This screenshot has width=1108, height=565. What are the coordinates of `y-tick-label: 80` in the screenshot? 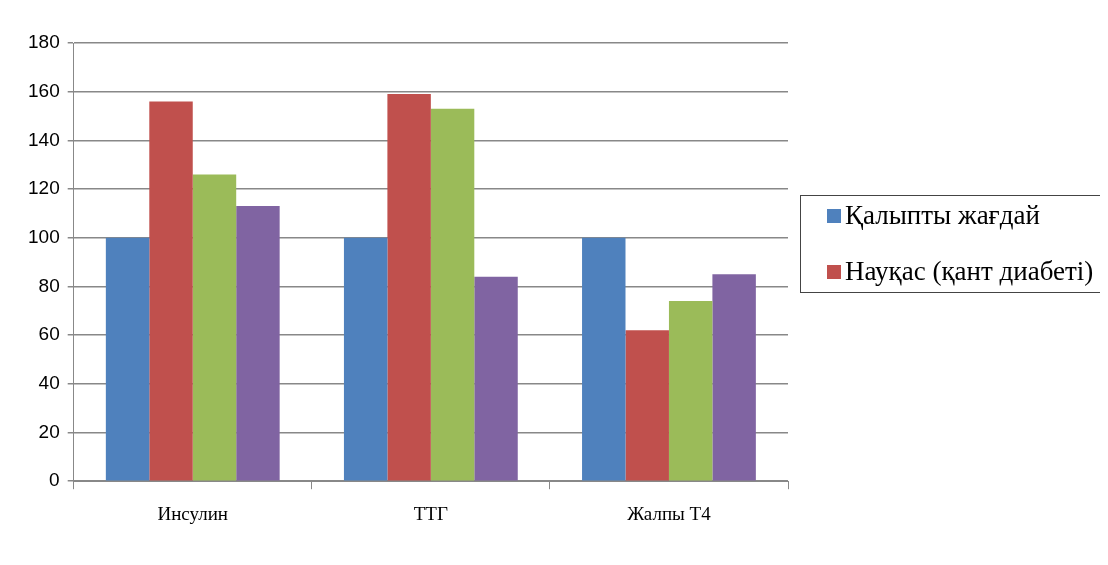 It's located at (49, 285).